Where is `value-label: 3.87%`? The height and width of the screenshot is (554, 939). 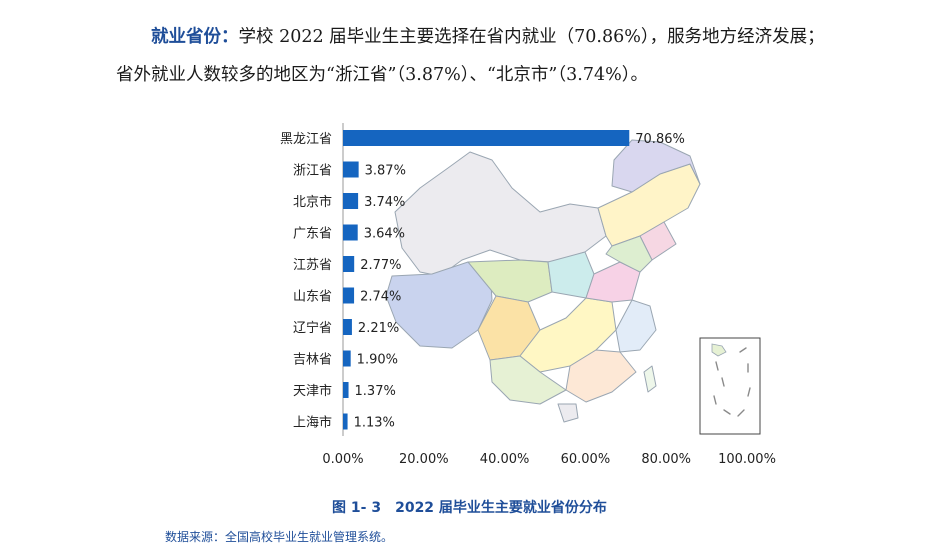
value-label: 3.87% is located at coordinates (385, 171).